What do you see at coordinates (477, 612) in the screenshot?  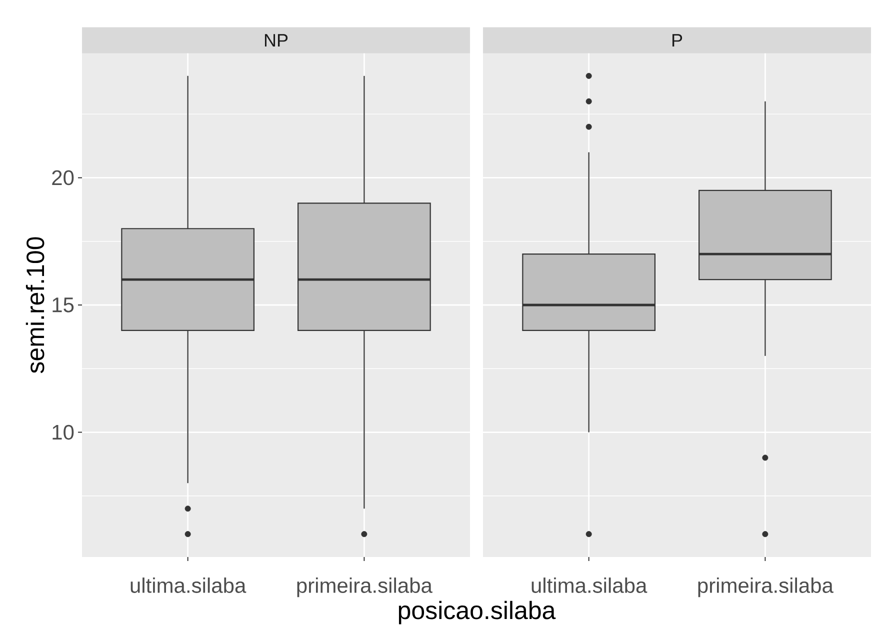 I see `x-axis-title: posicao.silaba` at bounding box center [477, 612].